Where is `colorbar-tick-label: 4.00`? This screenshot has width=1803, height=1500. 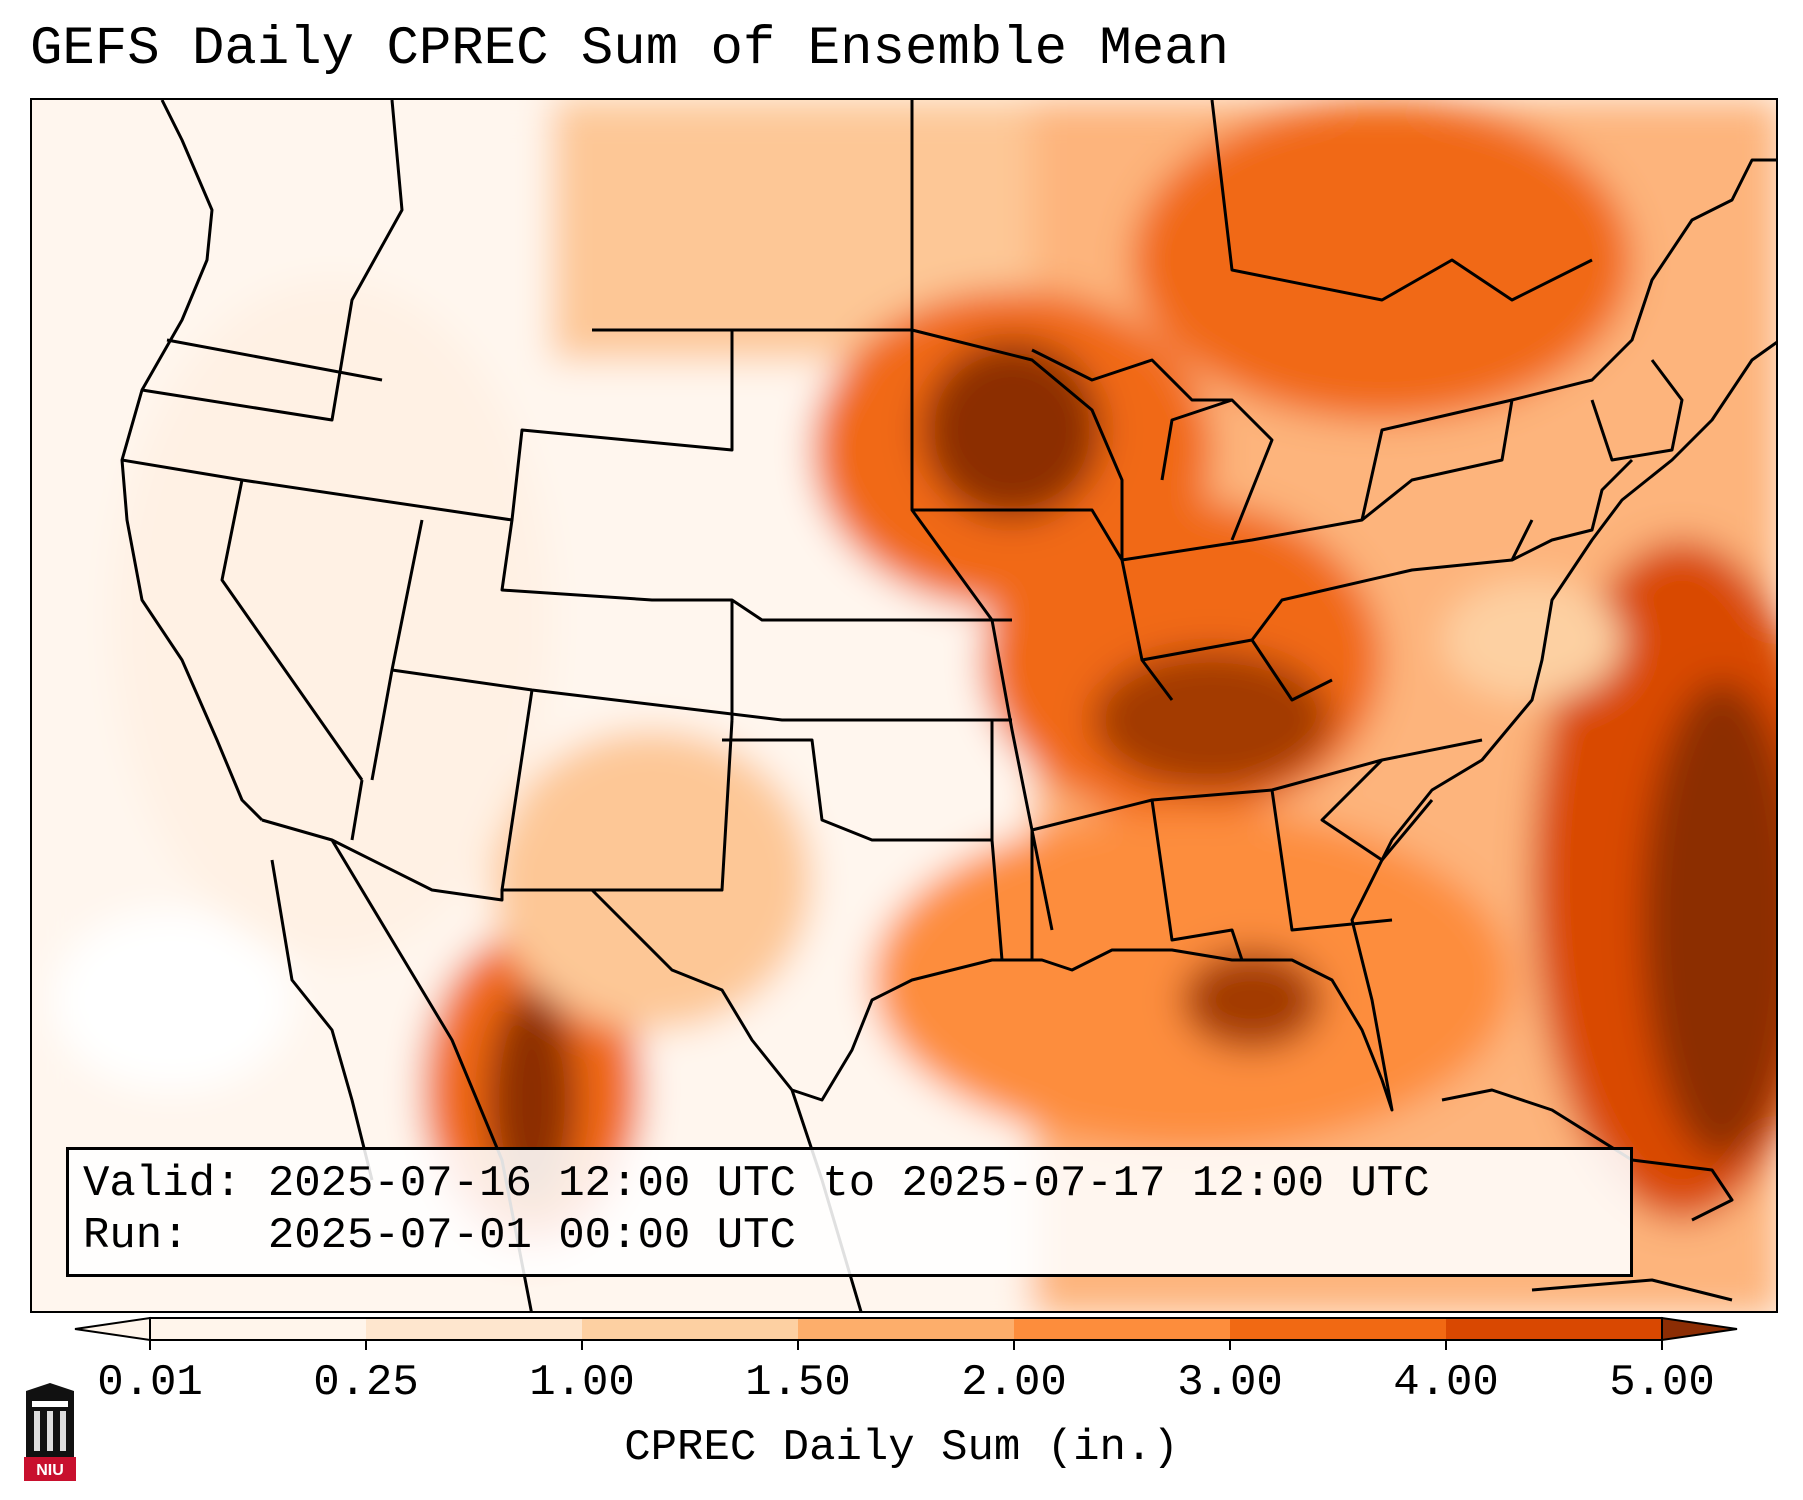
colorbar-tick-label: 4.00 is located at coordinates (1446, 1383).